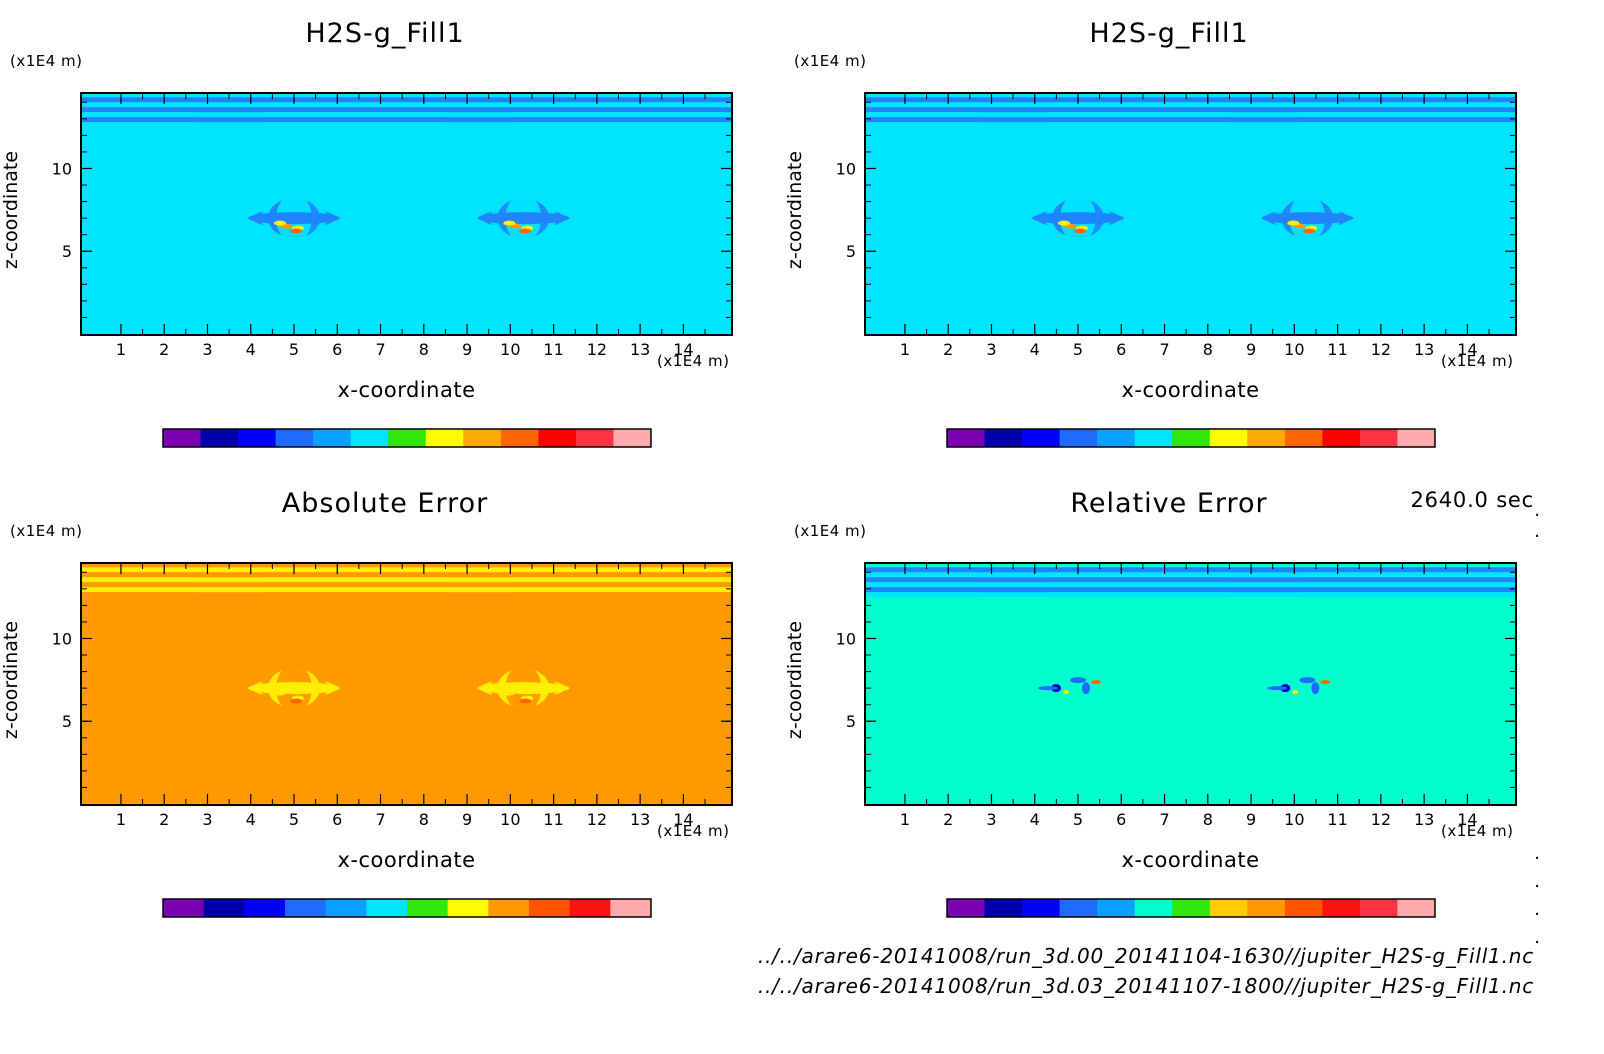  Describe the element at coordinates (424, 349) in the screenshot. I see `x-tick-label: 8` at that location.